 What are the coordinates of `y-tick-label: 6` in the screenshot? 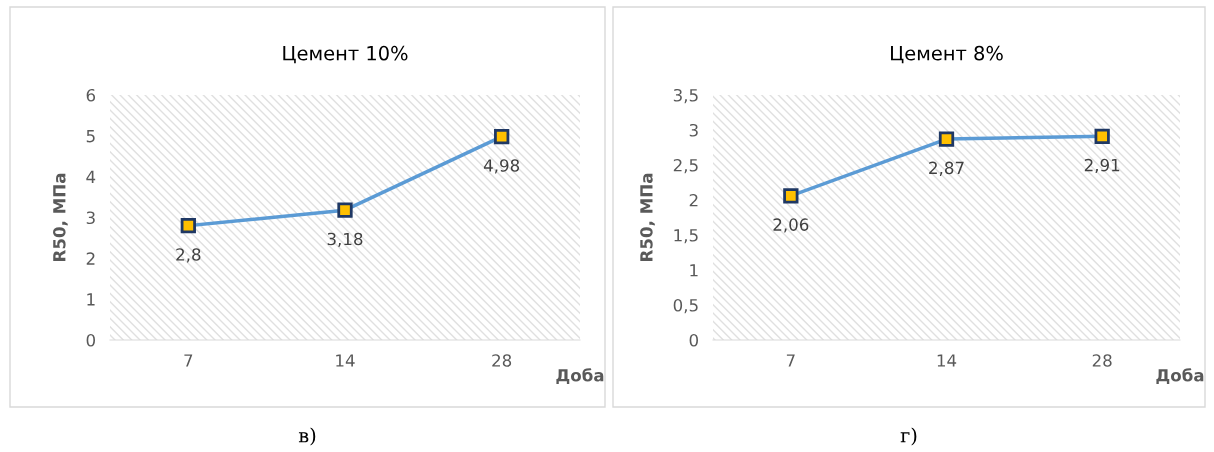 It's located at (91, 95).